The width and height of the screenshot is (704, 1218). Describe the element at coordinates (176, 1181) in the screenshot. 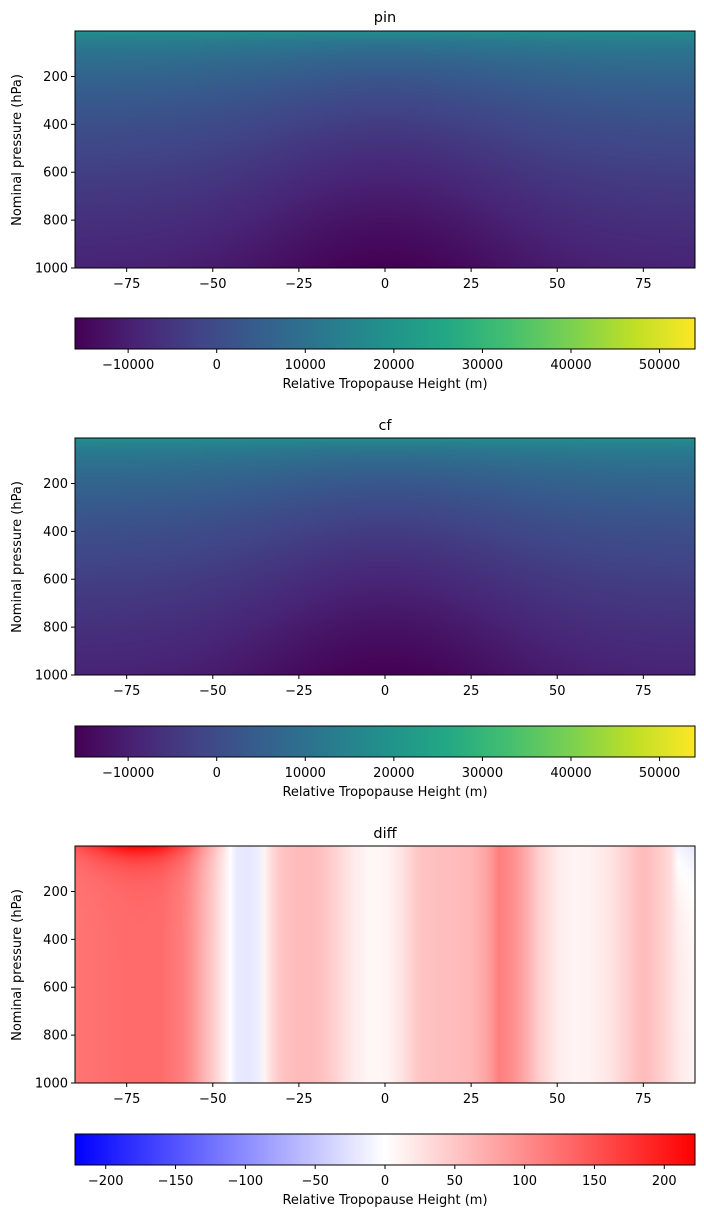

I see `colorbar-tick-label: −150` at that location.